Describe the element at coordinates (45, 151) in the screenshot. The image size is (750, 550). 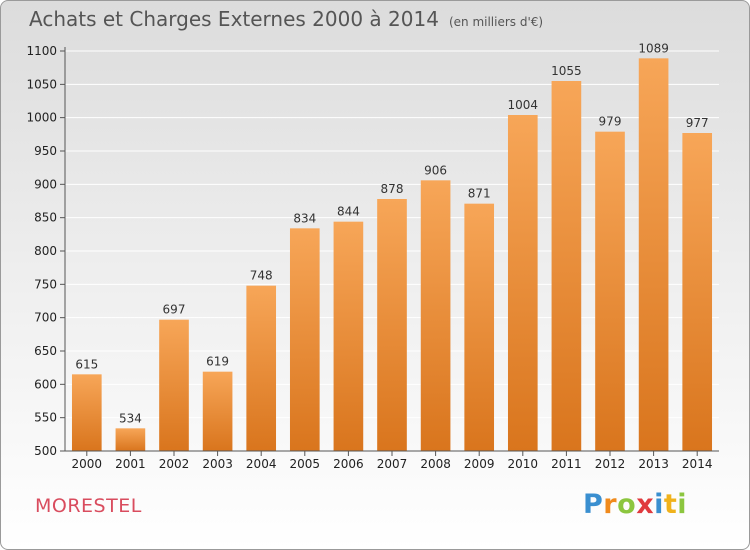
I see `y-tick-label: 950` at that location.